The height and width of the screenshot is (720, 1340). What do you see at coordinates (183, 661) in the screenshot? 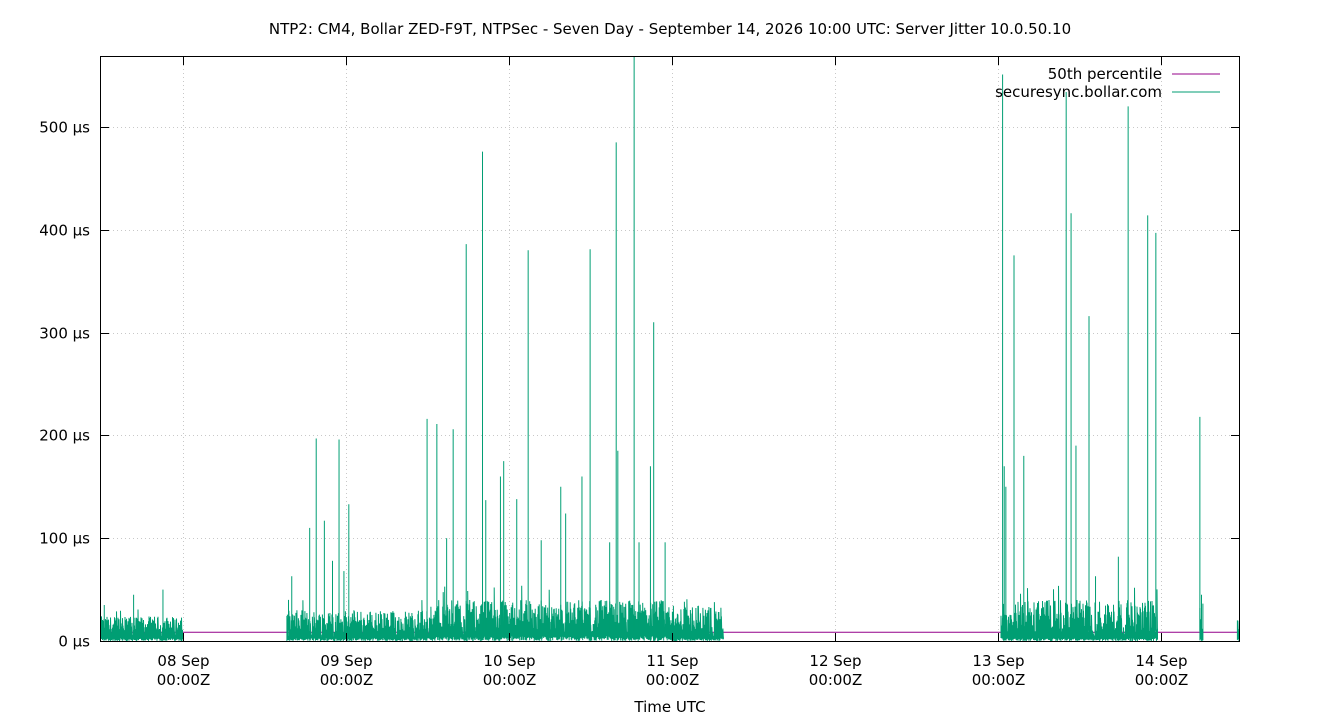
I see `x-tick-label-date: 08 Sep` at bounding box center [183, 661].